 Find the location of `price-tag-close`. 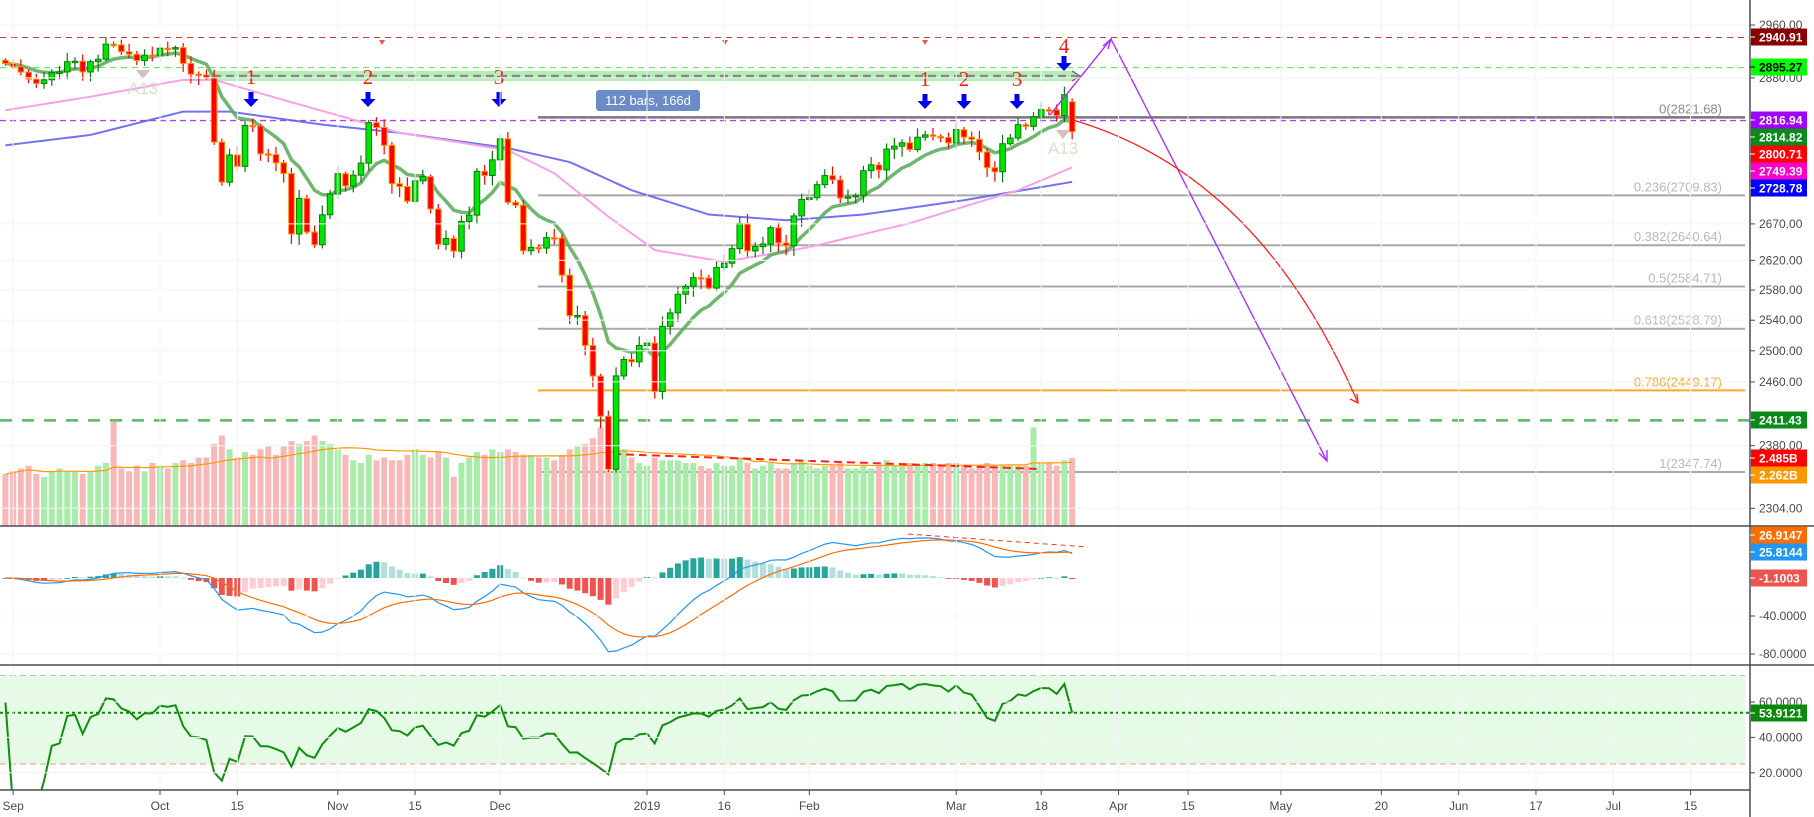

price-tag-close is located at coordinates (1779, 154).